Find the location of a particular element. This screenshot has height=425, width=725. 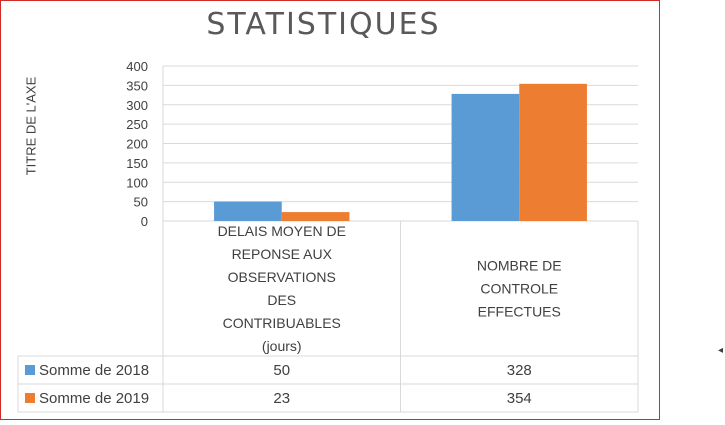

y-tick-label: 300 is located at coordinates (137, 105).